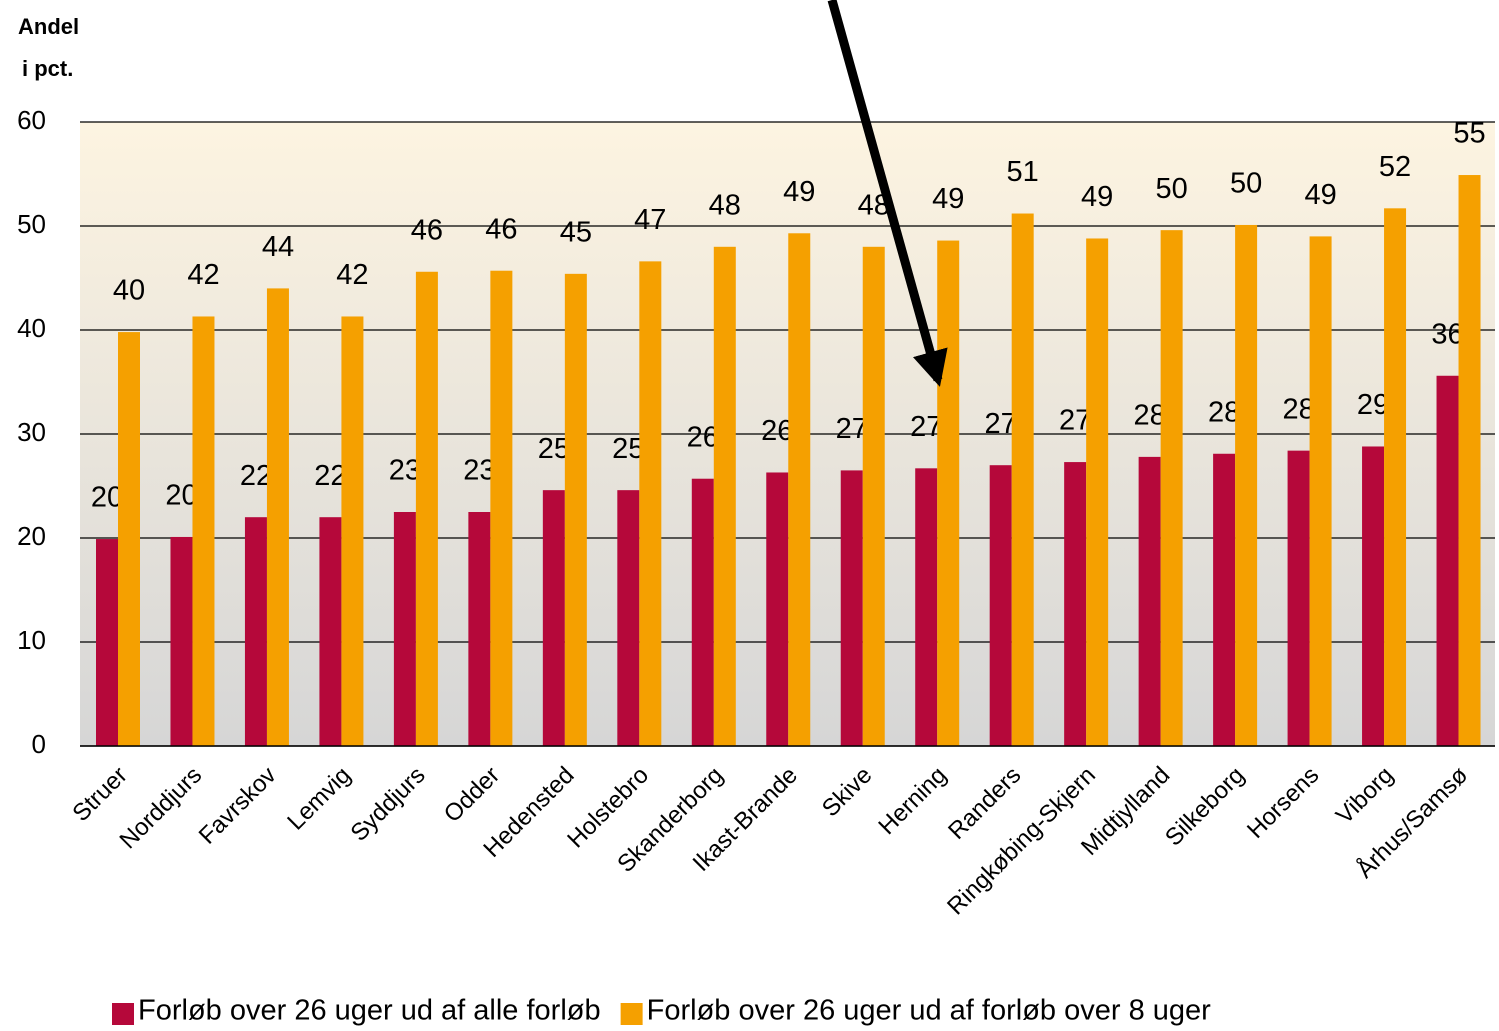  I want to click on data-label: 51, so click(1023, 172).